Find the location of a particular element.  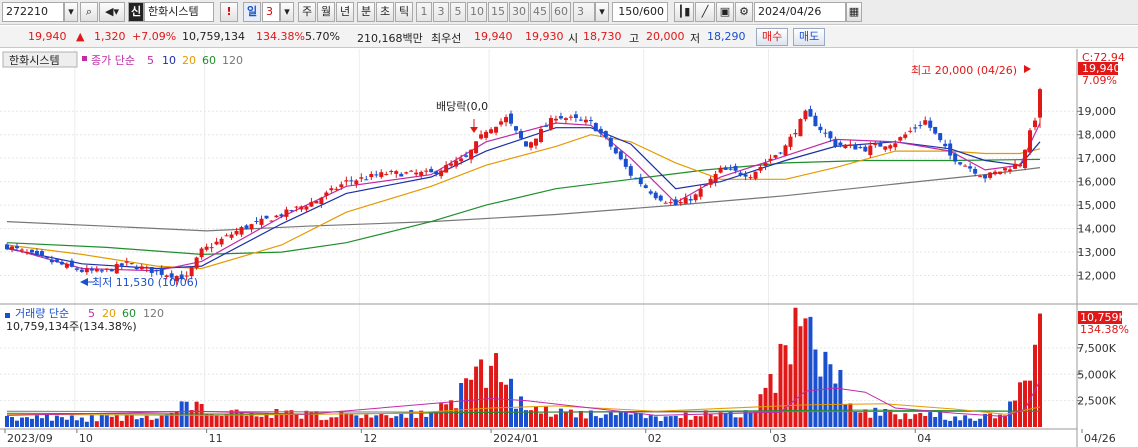

minute-10-button: 10 is located at coordinates (477, 12).